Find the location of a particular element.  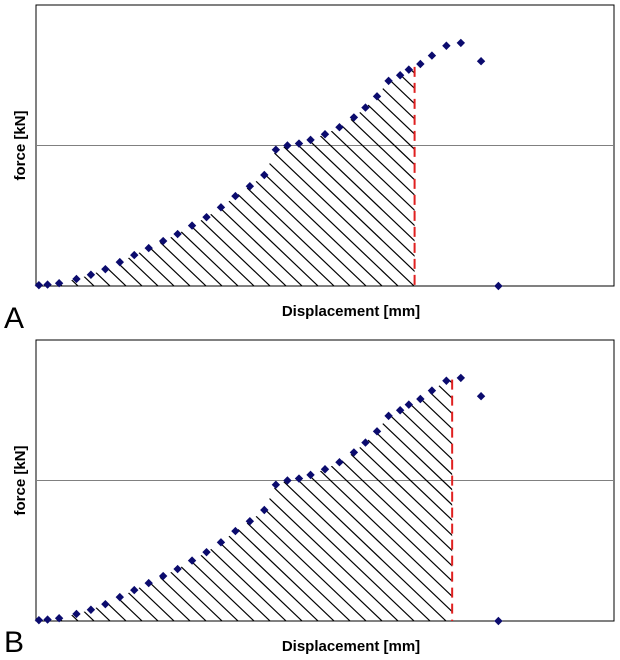

y-axis-title-a: force [kN] is located at coordinates (20, 145).